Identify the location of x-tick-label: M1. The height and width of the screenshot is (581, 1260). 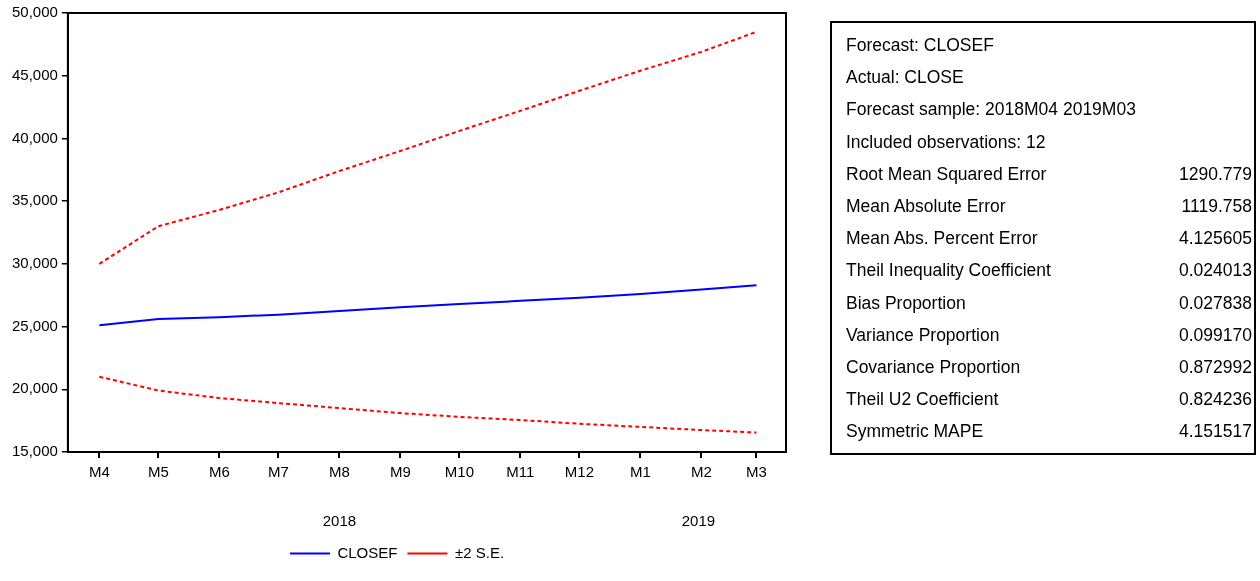
(640, 472).